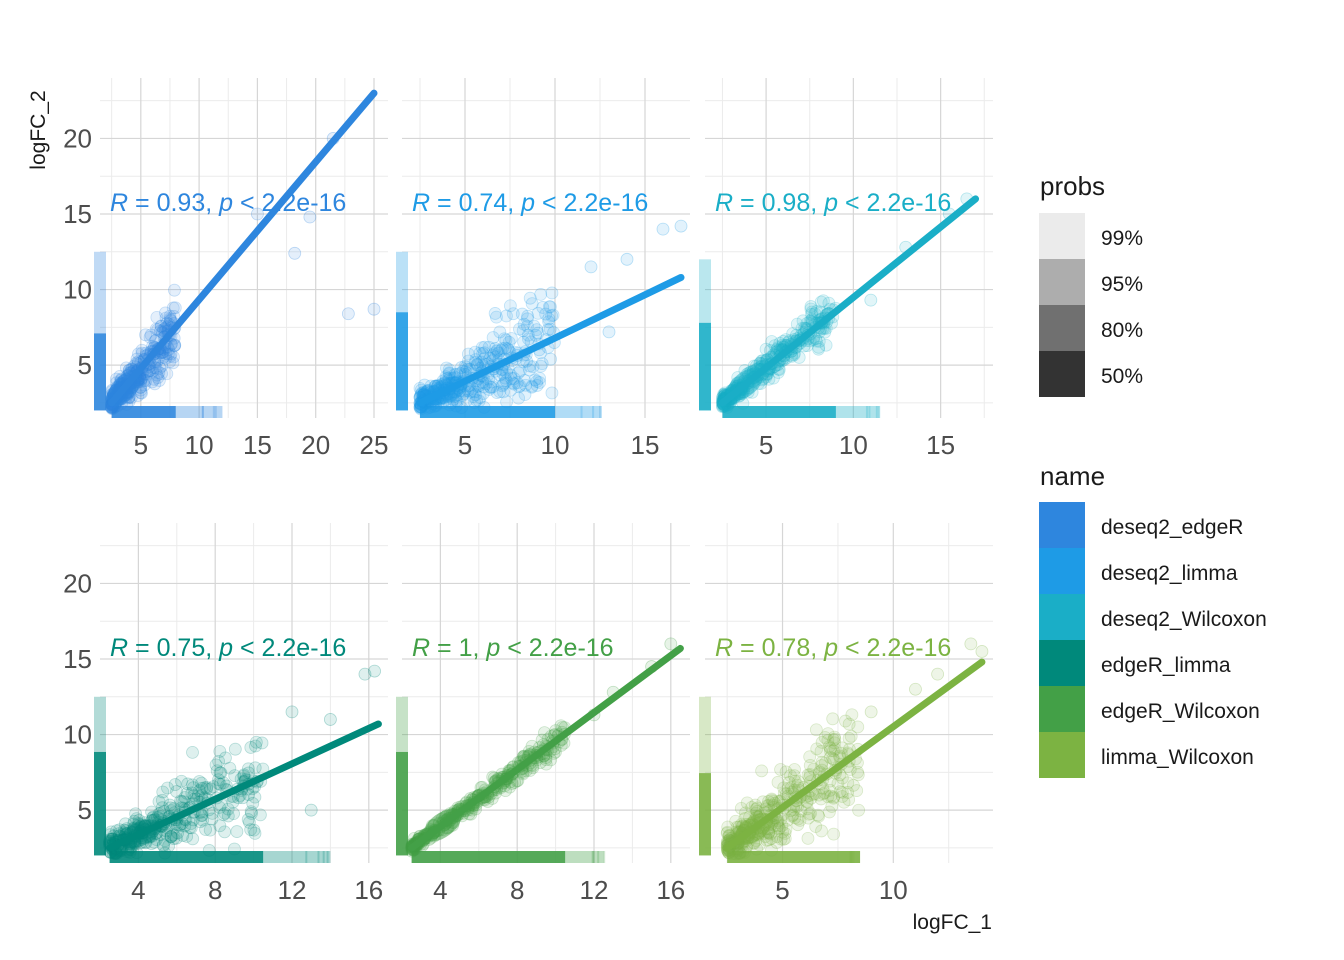  What do you see at coordinates (501, 779) in the screenshot?
I see `marginal-rugs` at bounding box center [501, 779].